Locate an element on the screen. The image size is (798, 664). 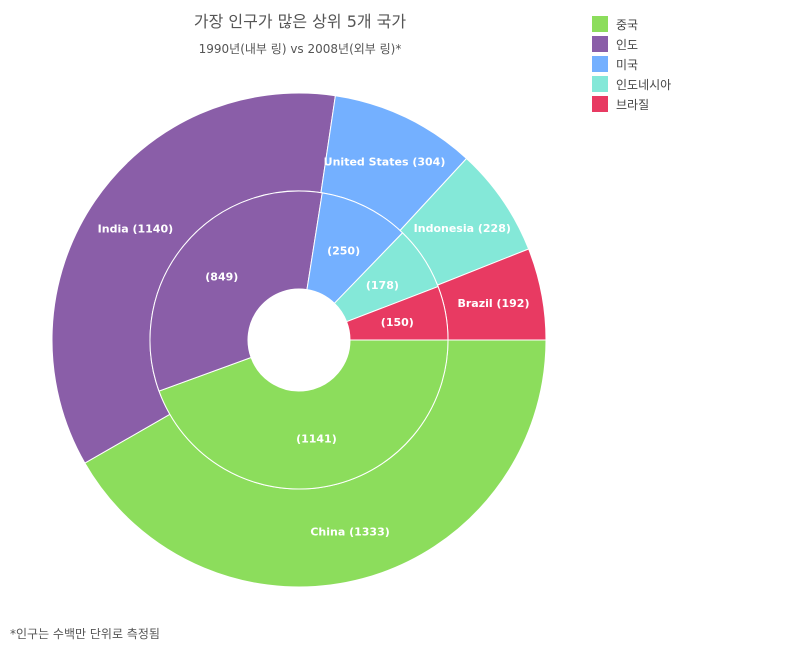
legend-item-china: 중국 is located at coordinates (682, 24).